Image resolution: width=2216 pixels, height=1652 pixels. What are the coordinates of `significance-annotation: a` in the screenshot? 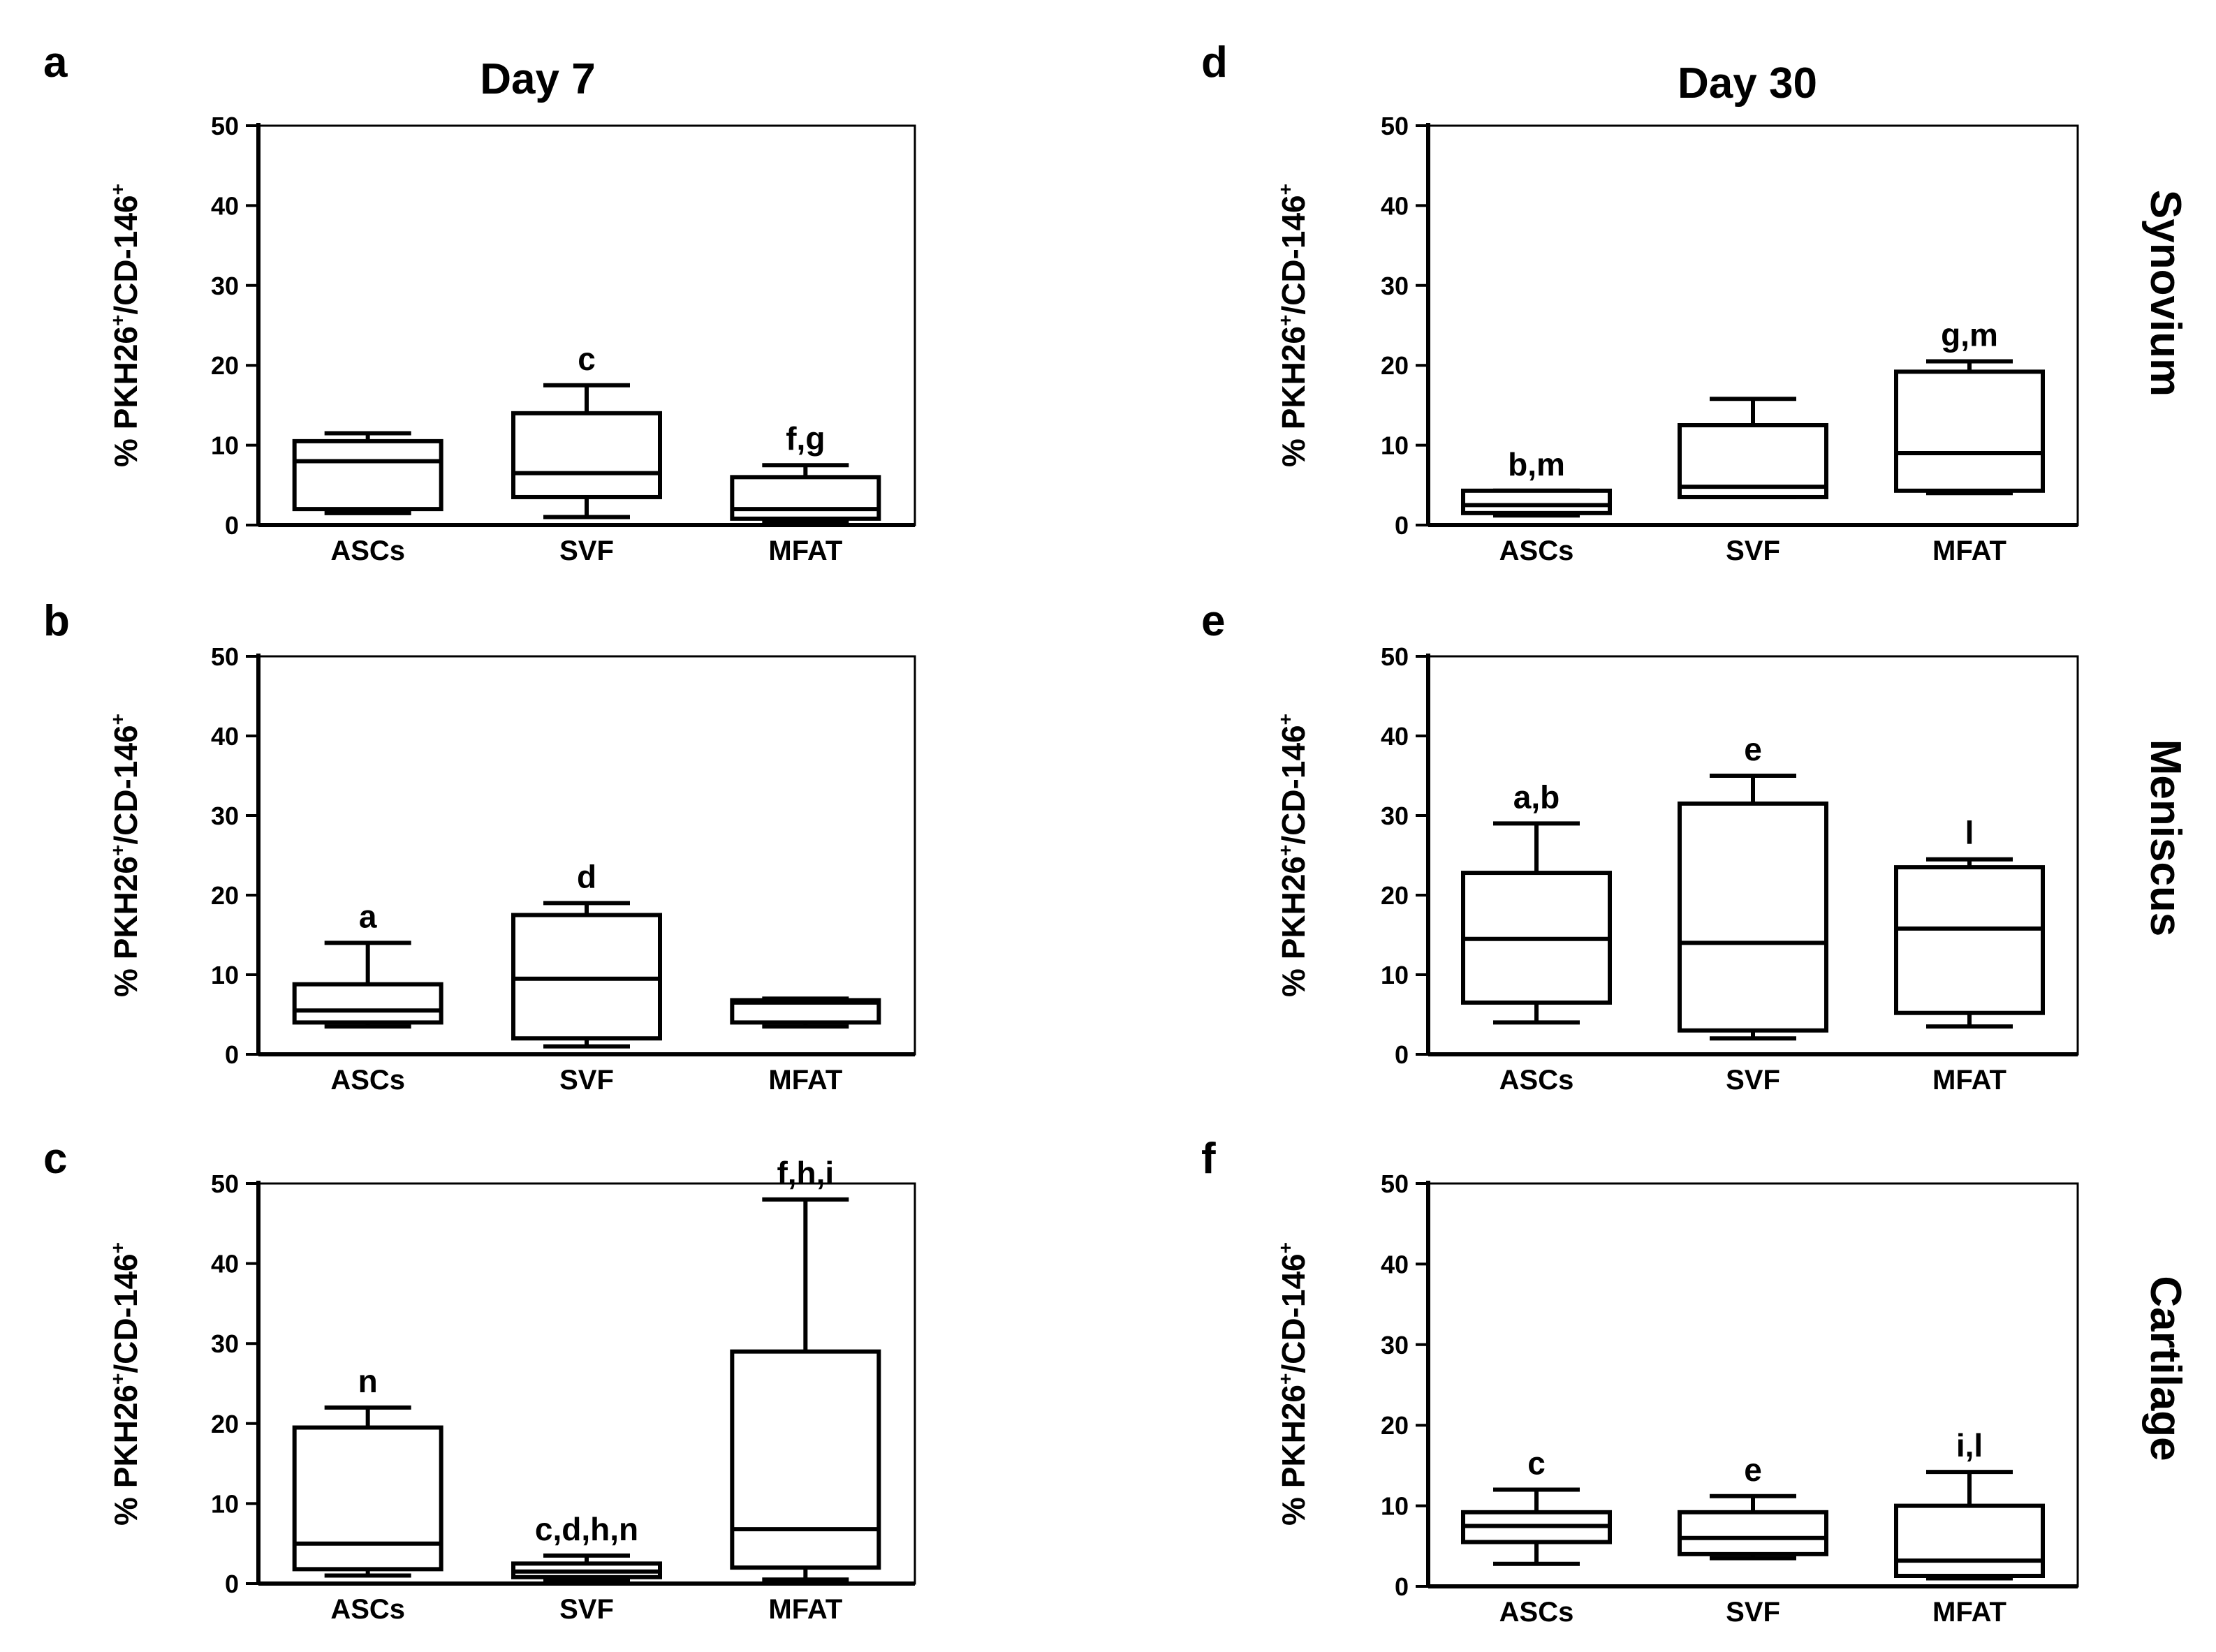 It's located at (368, 916).